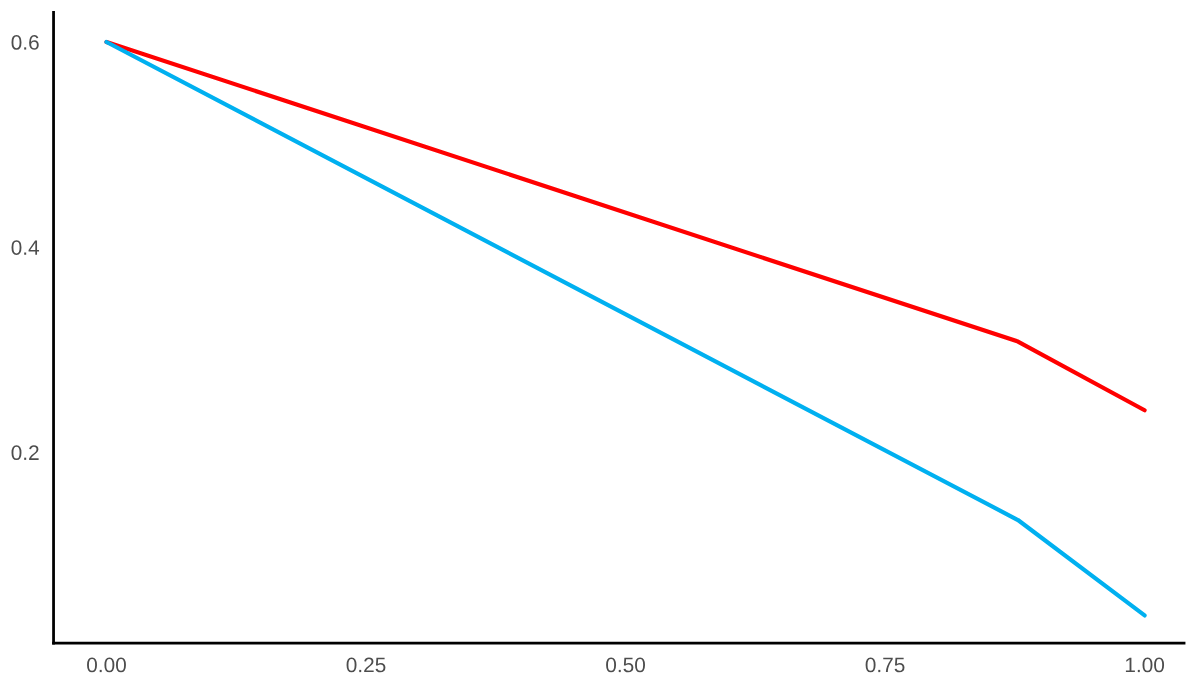 The height and width of the screenshot is (682, 1190). Describe the element at coordinates (885, 665) in the screenshot. I see `x-tick-label: 0.75` at that location.